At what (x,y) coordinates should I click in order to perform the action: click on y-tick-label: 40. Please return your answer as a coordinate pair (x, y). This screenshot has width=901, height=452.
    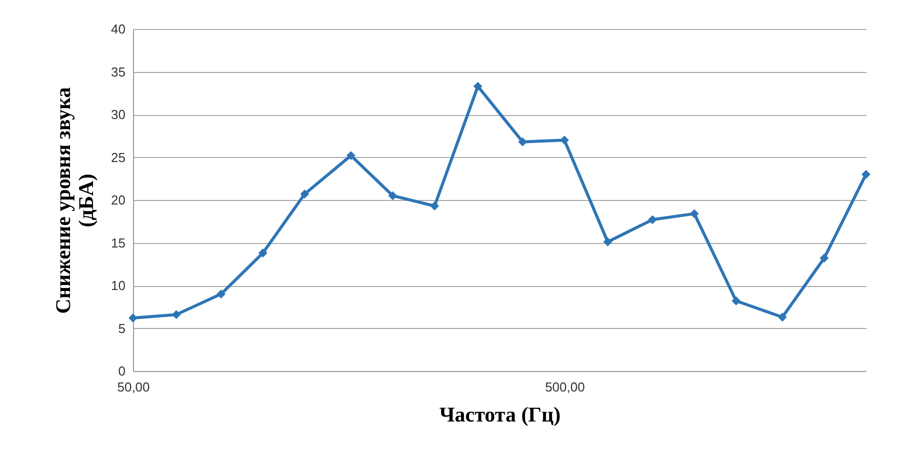
    Looking at the image, I should click on (118, 29).